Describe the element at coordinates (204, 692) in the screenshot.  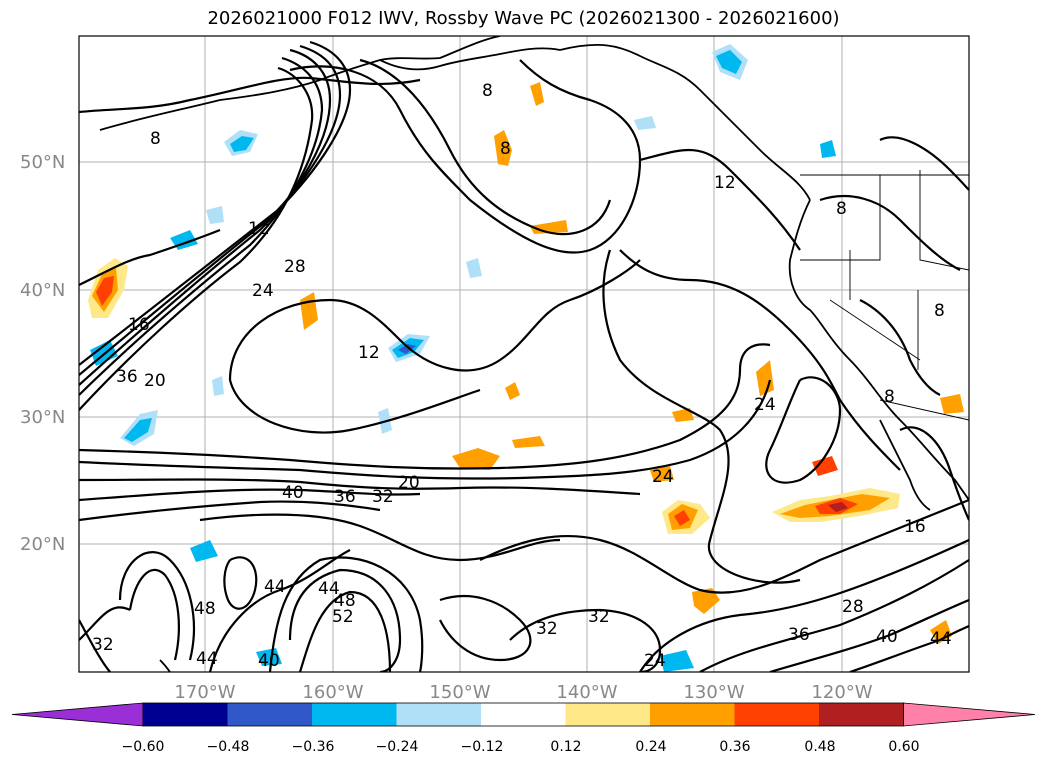
I see `longitude-label: 170°W` at that location.